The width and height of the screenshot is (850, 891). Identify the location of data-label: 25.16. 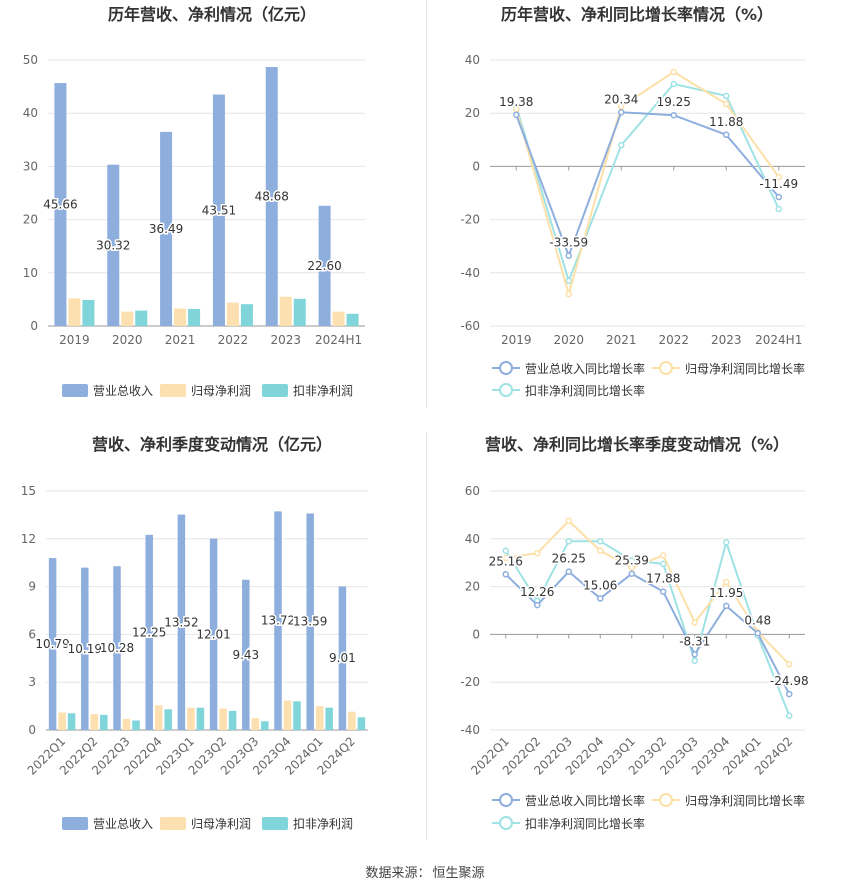
(506, 561).